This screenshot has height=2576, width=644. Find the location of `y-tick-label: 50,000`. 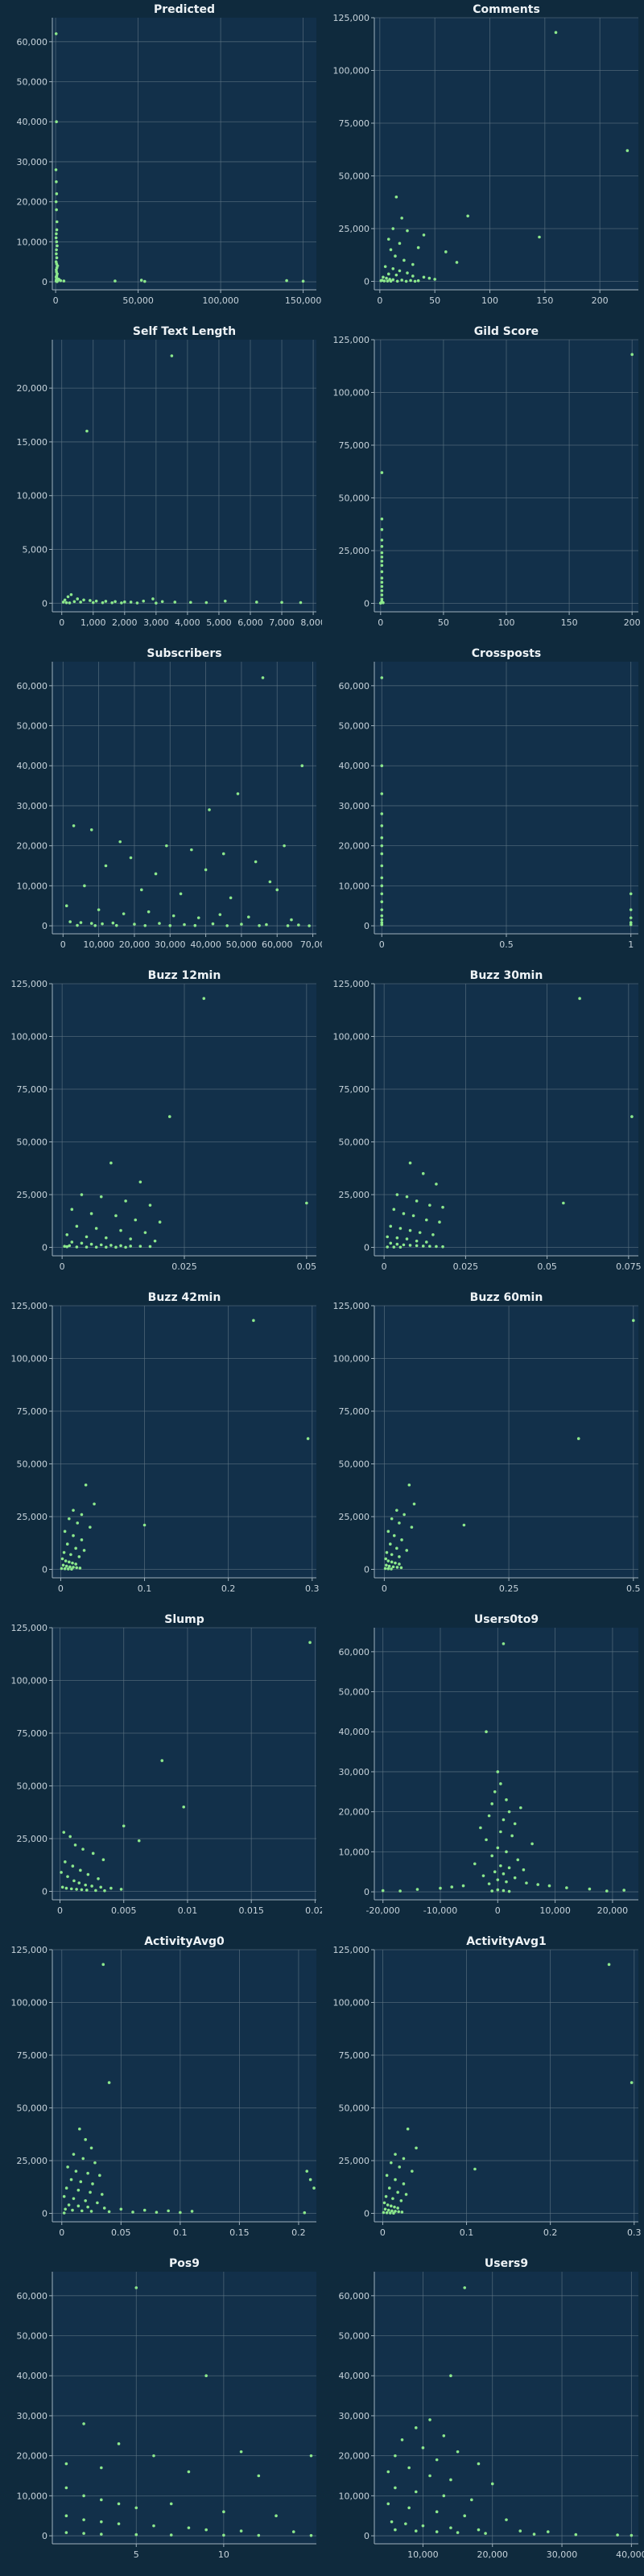

y-tick-label: 50,000 is located at coordinates (354, 2336).